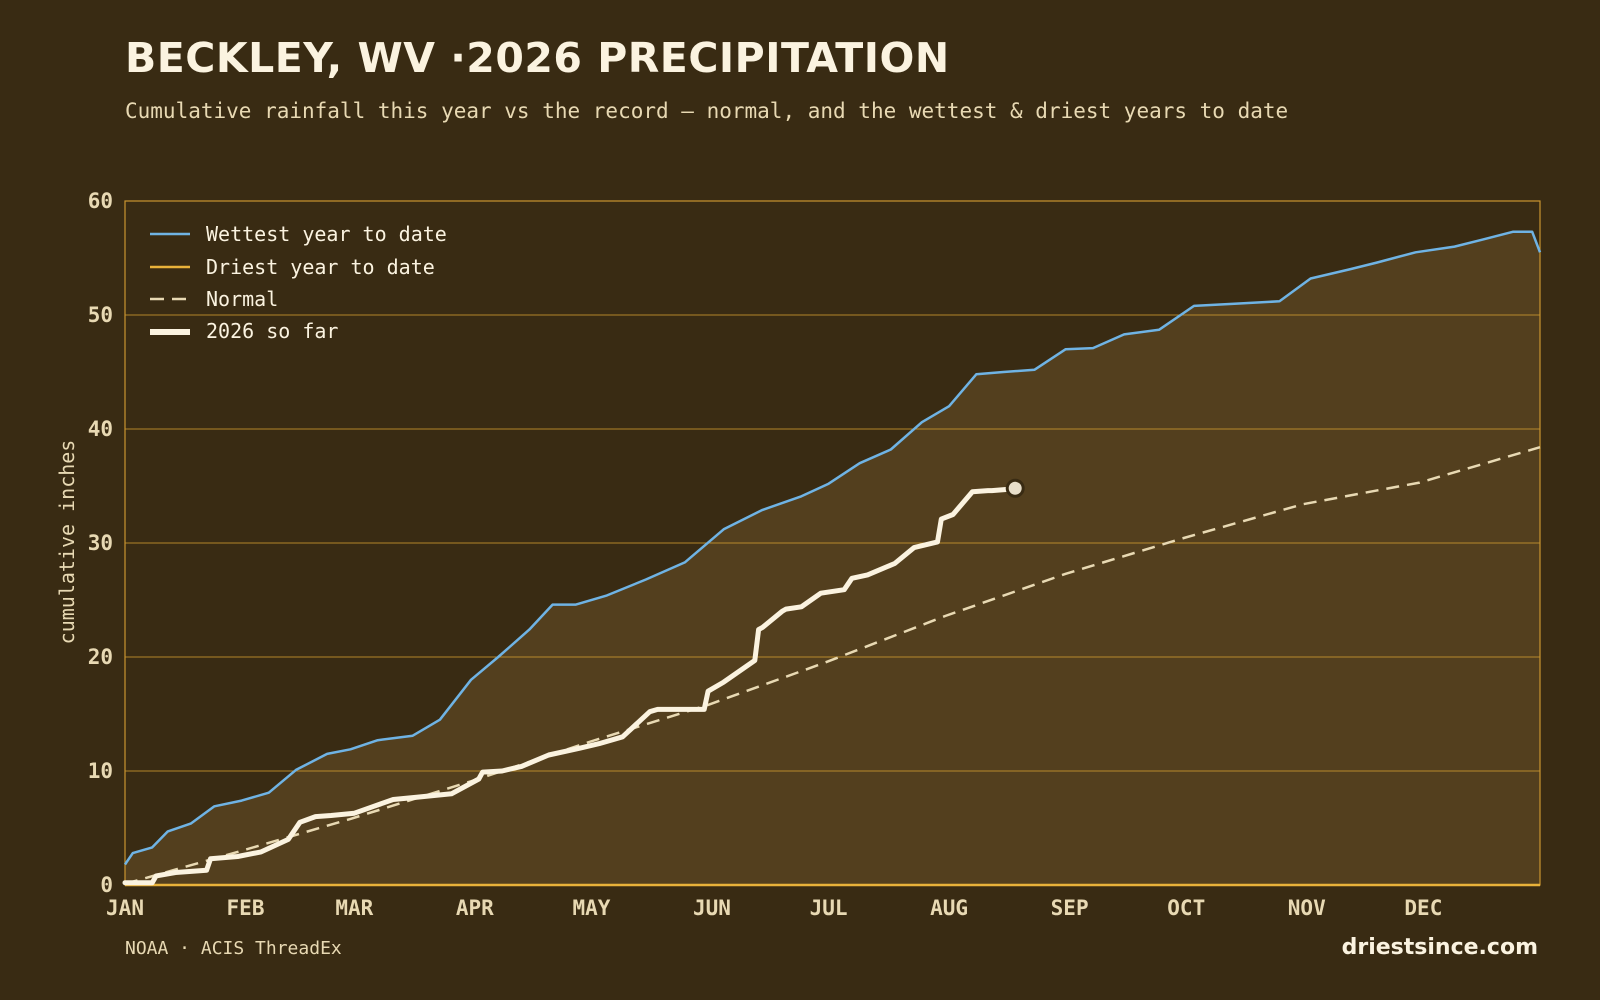 The width and height of the screenshot is (1600, 1000). Describe the element at coordinates (1439, 947) in the screenshot. I see `brand-link: driestsince.com` at that location.